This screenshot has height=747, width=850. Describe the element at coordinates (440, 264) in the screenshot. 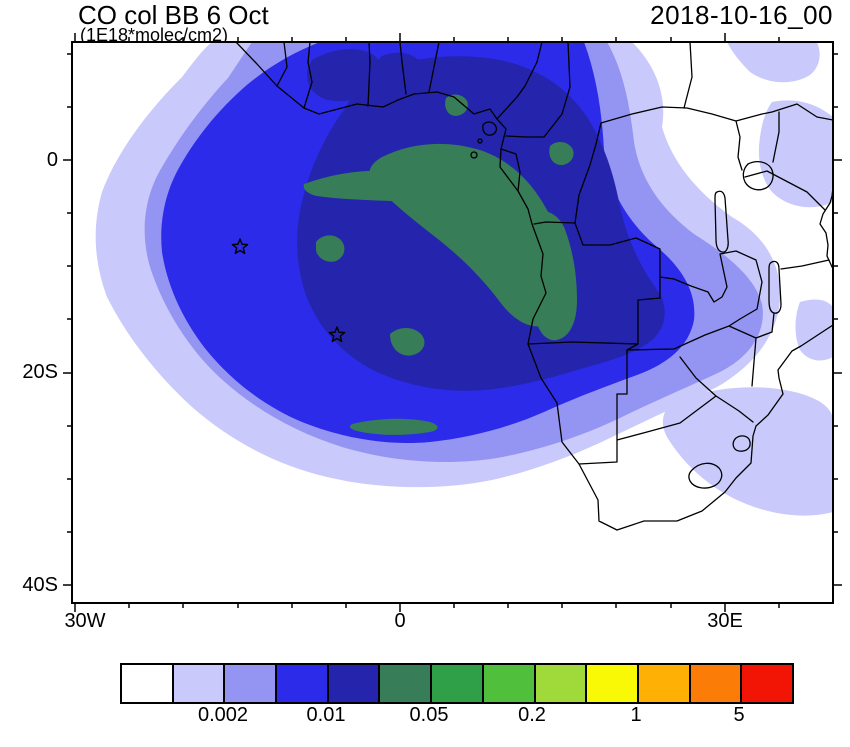

I see `contour-fill-level5` at that location.